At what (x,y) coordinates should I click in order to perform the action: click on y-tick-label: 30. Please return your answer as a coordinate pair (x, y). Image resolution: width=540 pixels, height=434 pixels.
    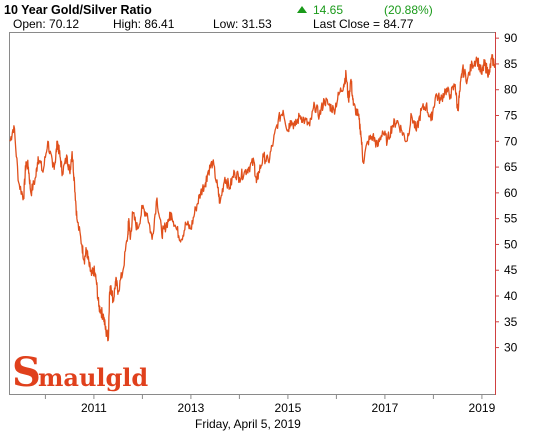
    Looking at the image, I should click on (511, 348).